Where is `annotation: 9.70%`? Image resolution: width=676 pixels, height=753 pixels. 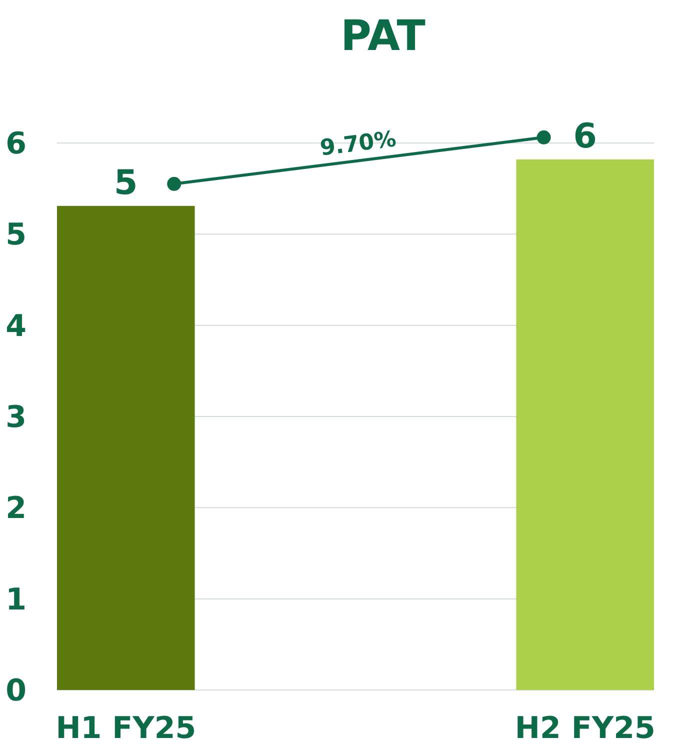
annotation: 9.70% is located at coordinates (358, 144).